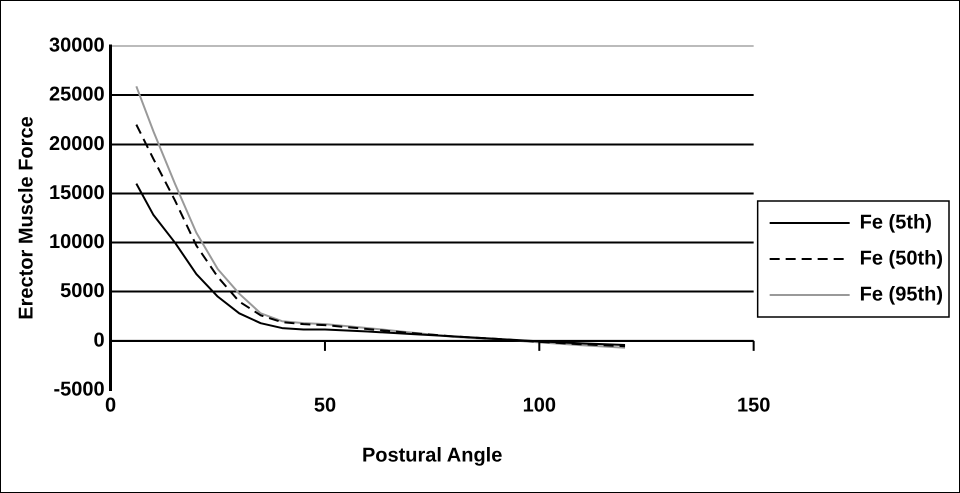 Image resolution: width=960 pixels, height=493 pixels. Describe the element at coordinates (79, 389) in the screenshot. I see `y-tick-label: -5000` at that location.